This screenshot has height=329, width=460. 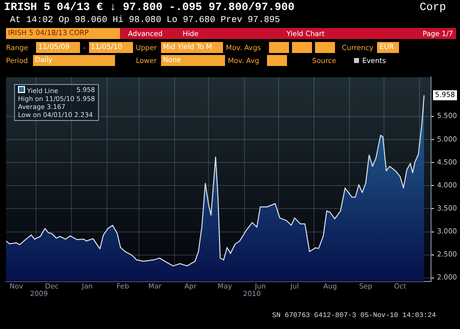 I want to click on chart-title: IRISH 5 04/13 € ↓ 97.800 -.095 97.800/97.900, so click(x=149, y=8).